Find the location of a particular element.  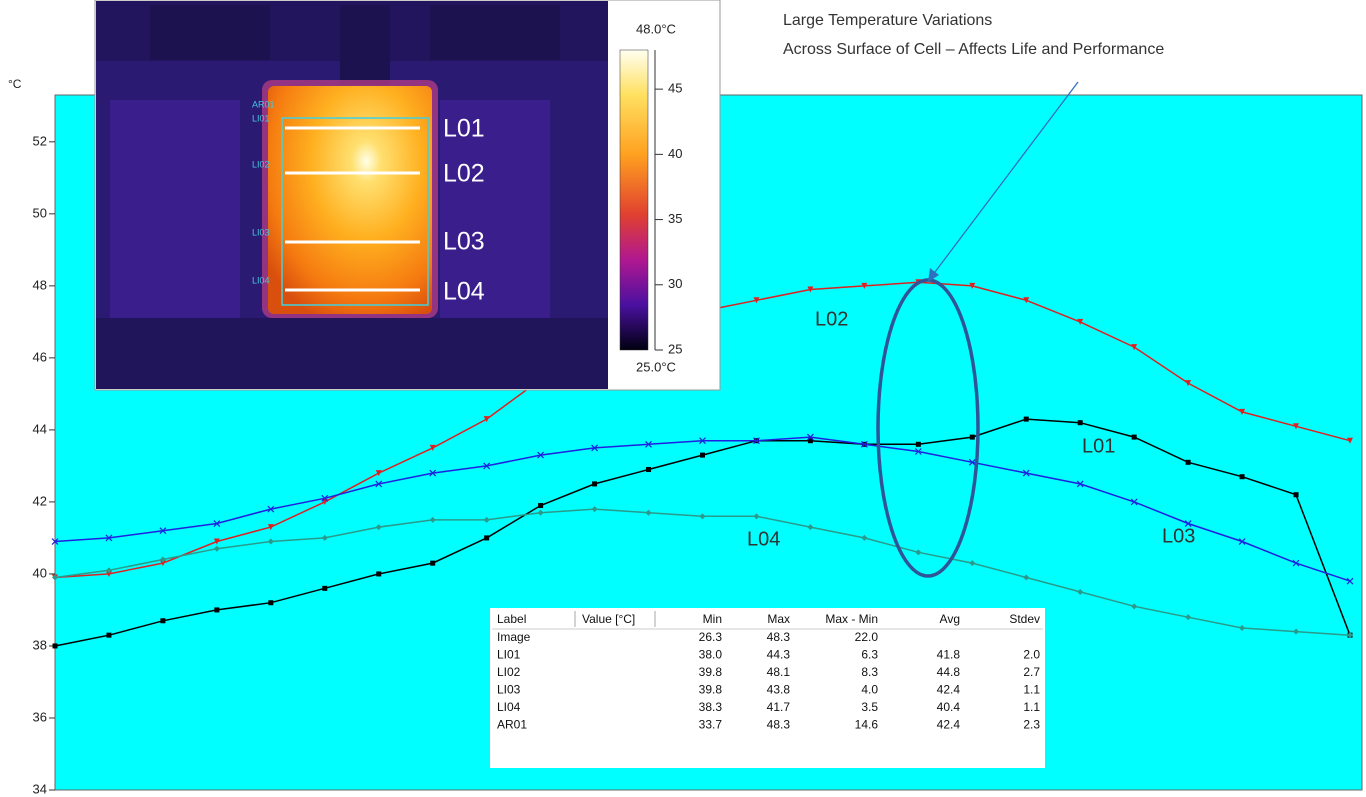

table-cell: 6.3 is located at coordinates (869, 655).